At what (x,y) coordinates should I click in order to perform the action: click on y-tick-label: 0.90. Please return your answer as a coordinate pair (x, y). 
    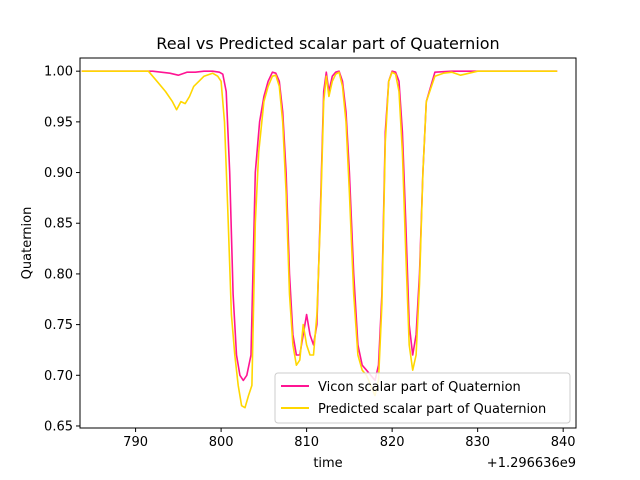
    Looking at the image, I should click on (58, 173).